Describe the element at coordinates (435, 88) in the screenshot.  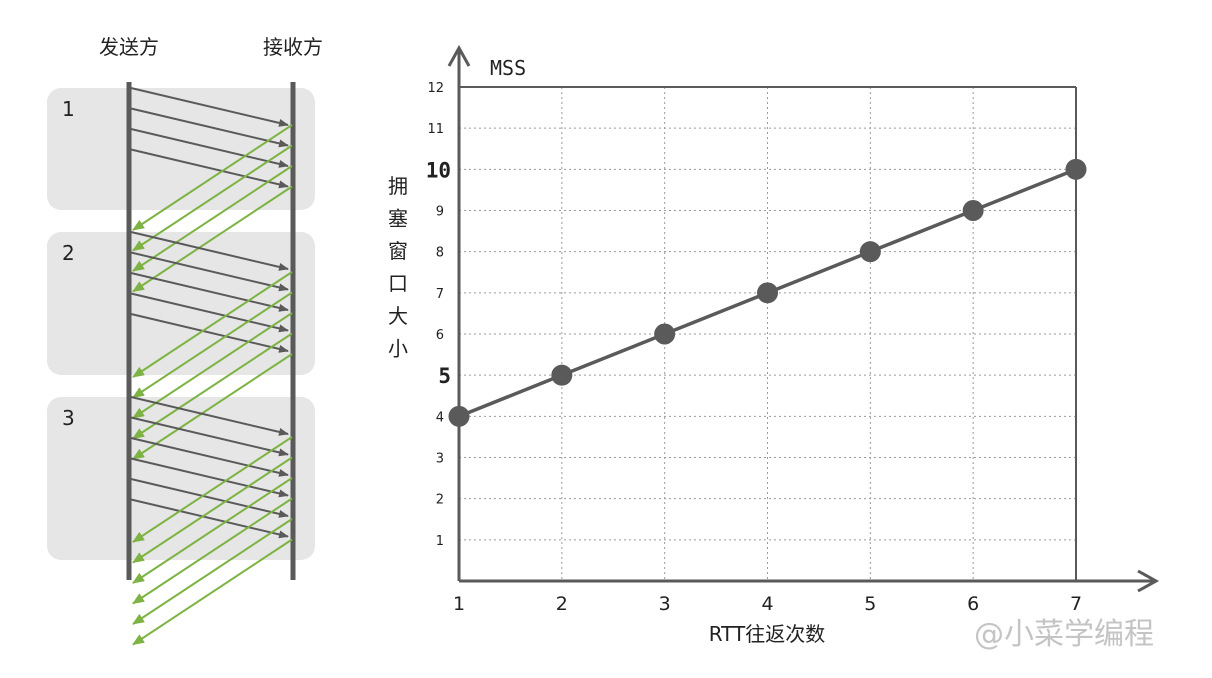
I see `y-tick-label: 12` at that location.